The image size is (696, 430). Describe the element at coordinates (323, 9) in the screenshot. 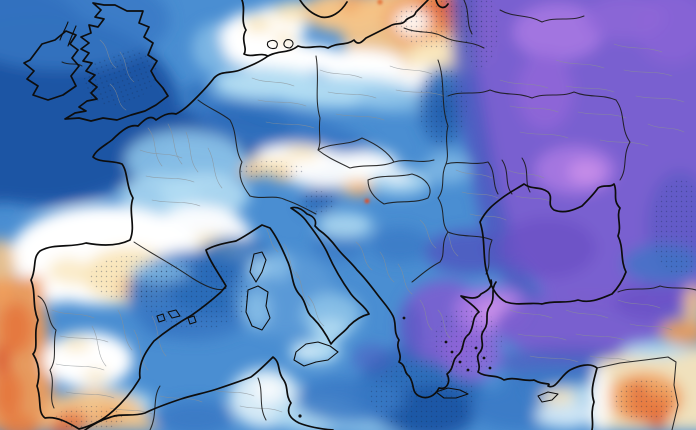

I see `coastline-sweden` at that location.